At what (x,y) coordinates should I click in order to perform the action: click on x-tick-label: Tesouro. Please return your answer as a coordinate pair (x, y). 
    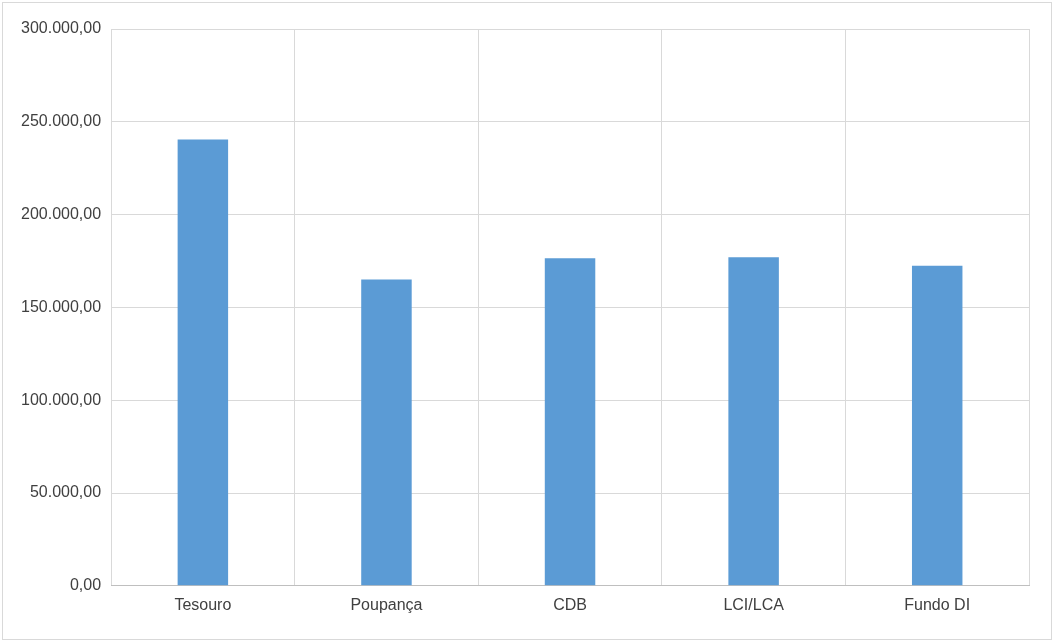
    Looking at the image, I should click on (203, 604).